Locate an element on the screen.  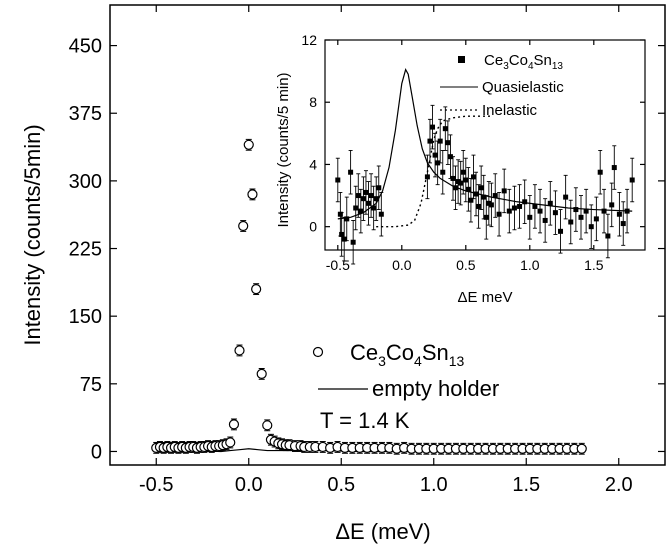
main-legend-empty-label: empty holder is located at coordinates (435, 388).